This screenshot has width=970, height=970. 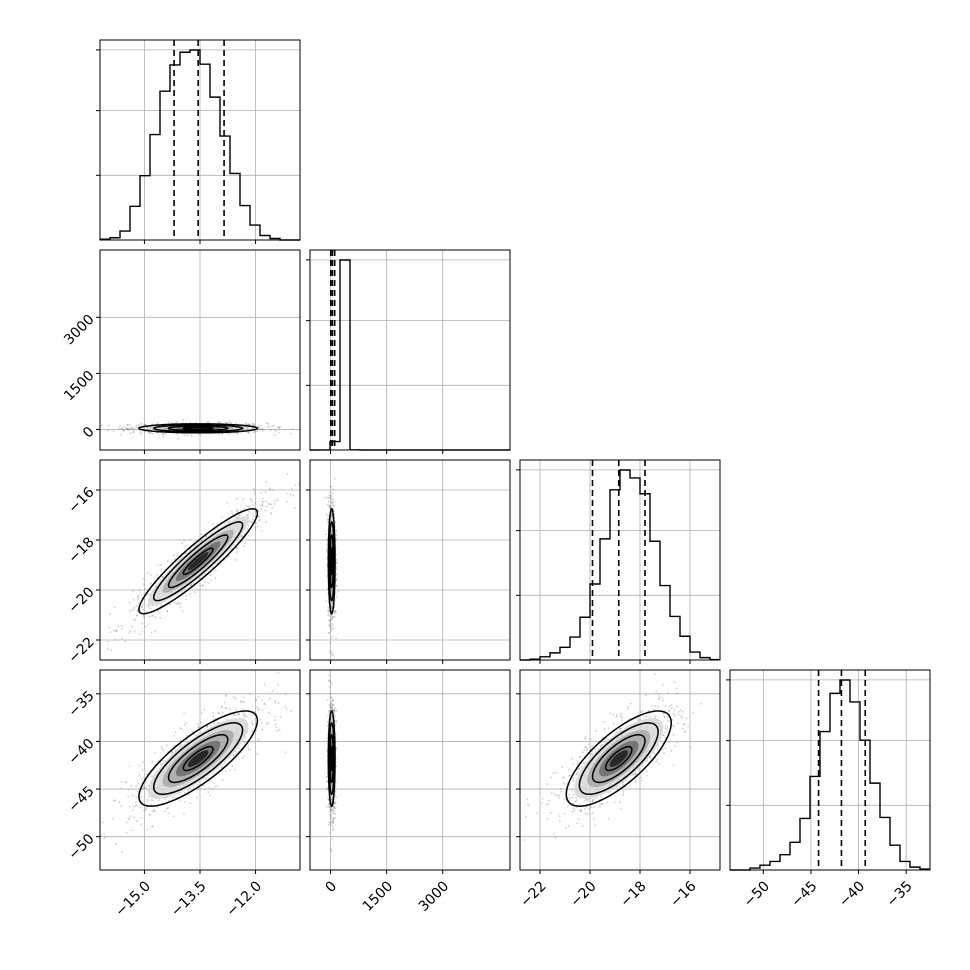 I want to click on panel-frame, so click(x=620, y=560).